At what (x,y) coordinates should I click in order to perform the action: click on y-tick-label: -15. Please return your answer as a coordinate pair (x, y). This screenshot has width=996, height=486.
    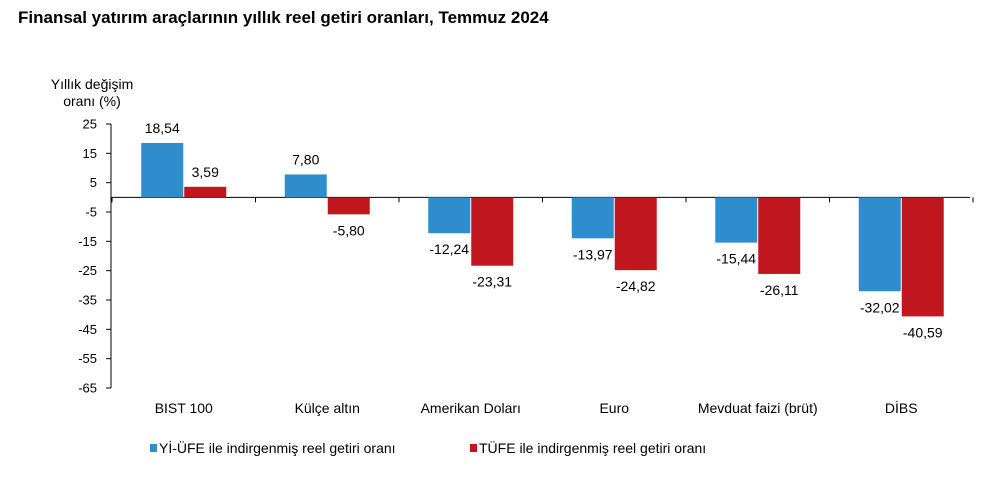
    Looking at the image, I should click on (87, 241).